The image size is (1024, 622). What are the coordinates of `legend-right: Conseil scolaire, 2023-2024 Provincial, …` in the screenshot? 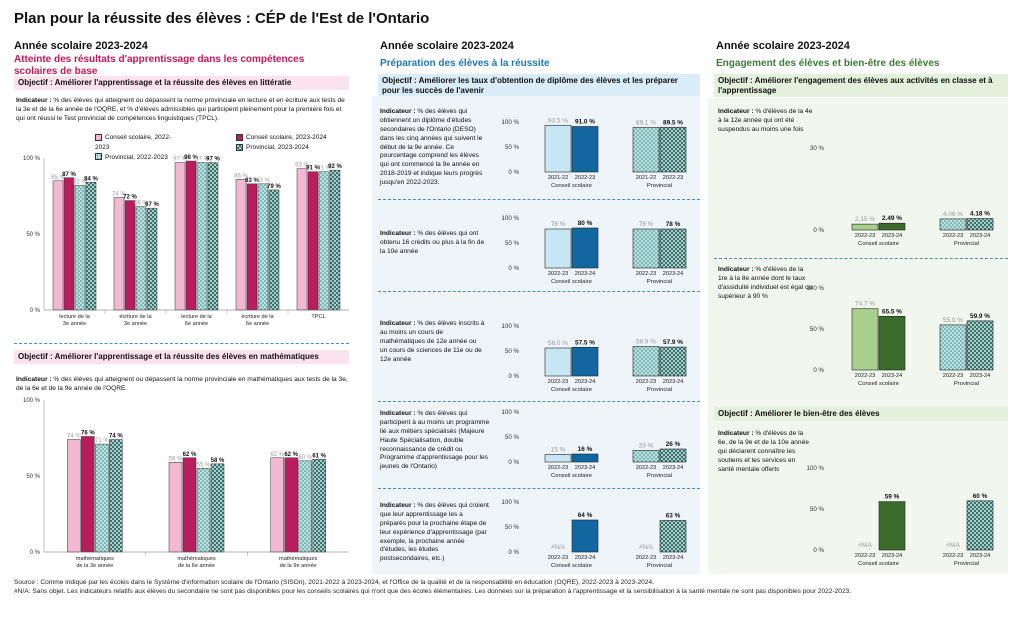 It's located at (291, 143).